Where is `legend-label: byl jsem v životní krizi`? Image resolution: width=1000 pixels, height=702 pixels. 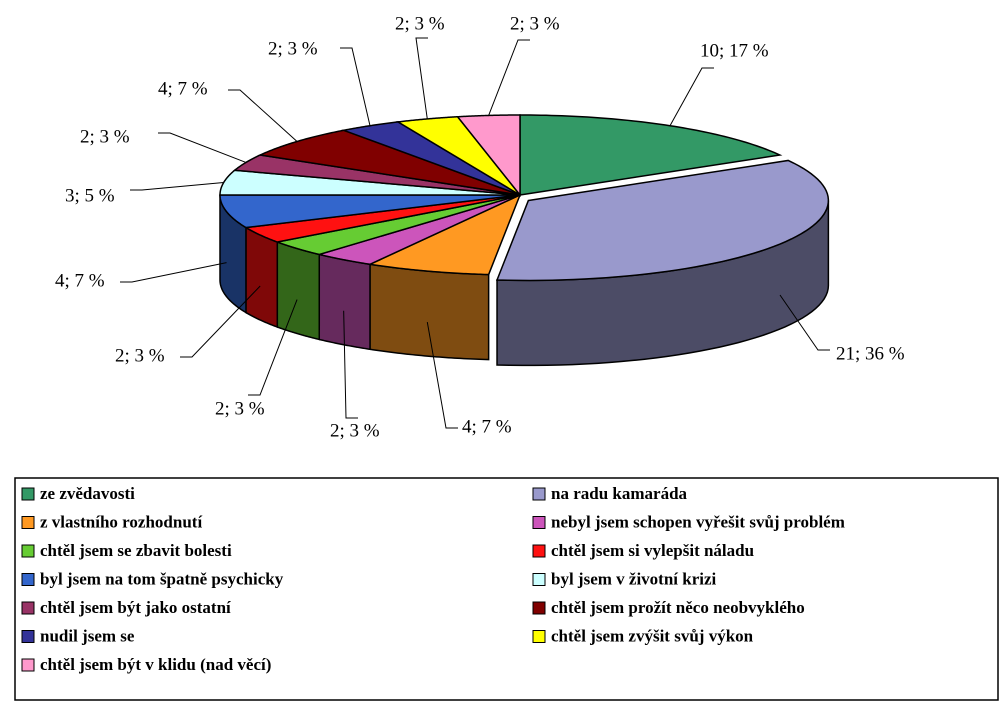
legend-label: byl jsem v životní krizi is located at coordinates (634, 578).